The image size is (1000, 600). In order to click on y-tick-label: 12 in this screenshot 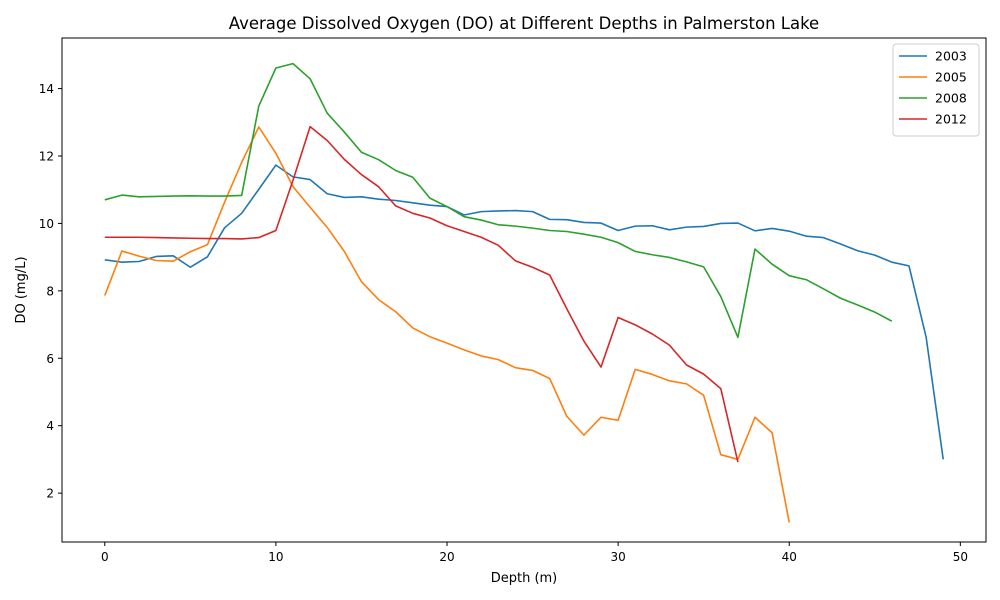, I will do `click(46, 156)`.